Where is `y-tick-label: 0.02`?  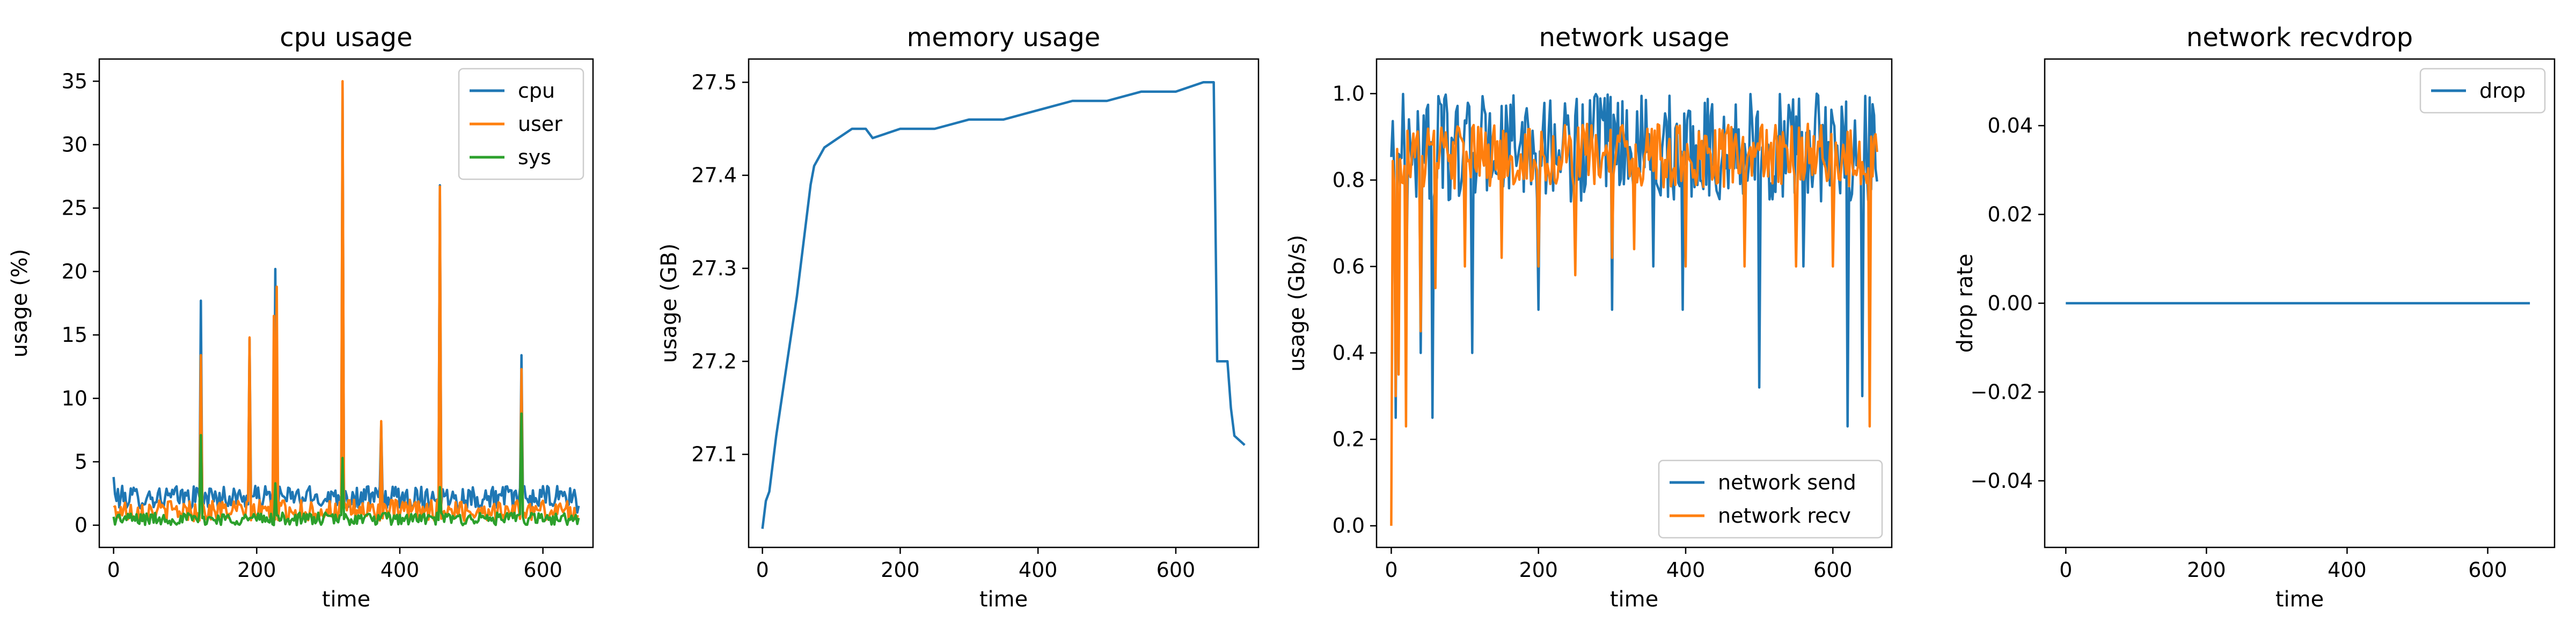 y-tick-label: 0.02 is located at coordinates (2010, 214).